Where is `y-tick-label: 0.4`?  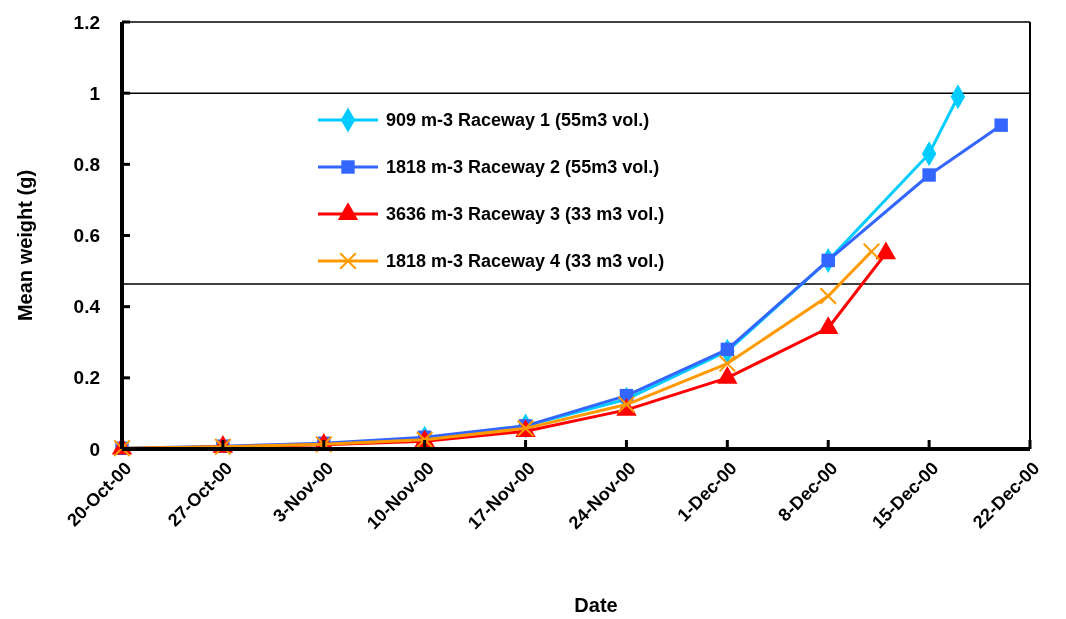 y-tick-label: 0.4 is located at coordinates (87, 307).